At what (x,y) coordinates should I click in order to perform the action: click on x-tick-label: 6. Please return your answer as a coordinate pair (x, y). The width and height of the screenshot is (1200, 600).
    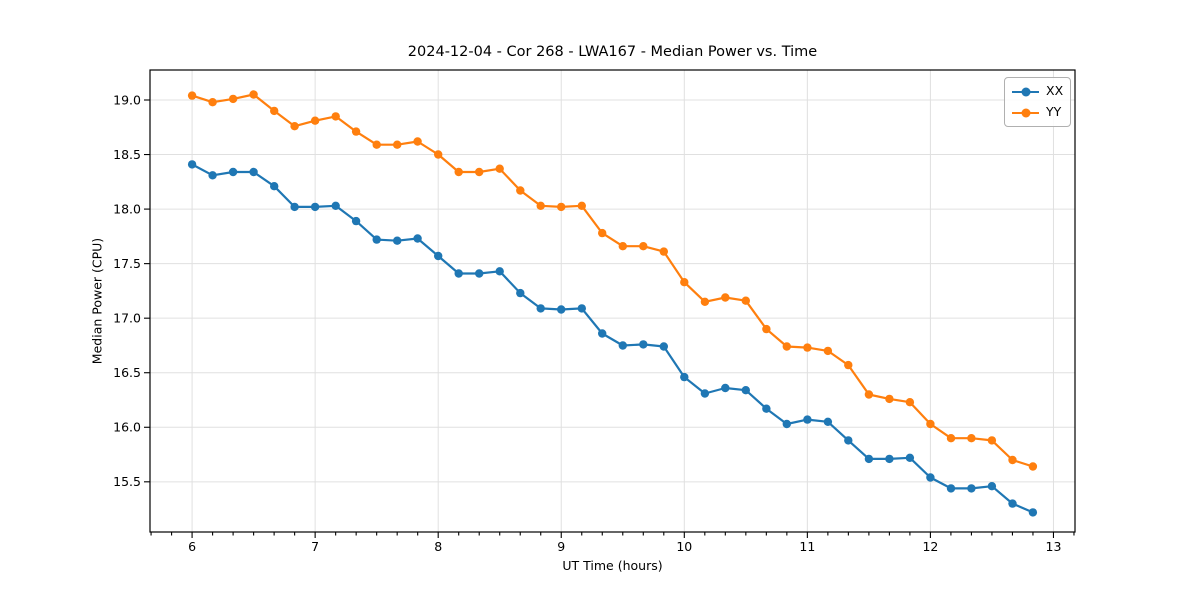
    Looking at the image, I should click on (192, 546).